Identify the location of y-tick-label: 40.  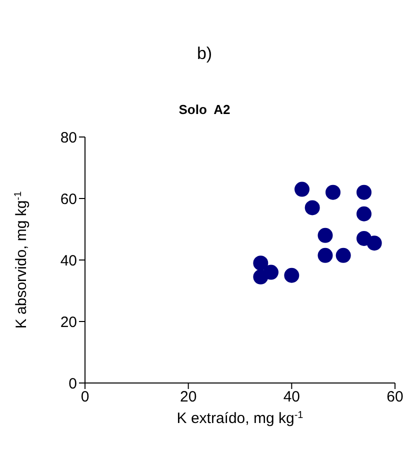
(68, 261).